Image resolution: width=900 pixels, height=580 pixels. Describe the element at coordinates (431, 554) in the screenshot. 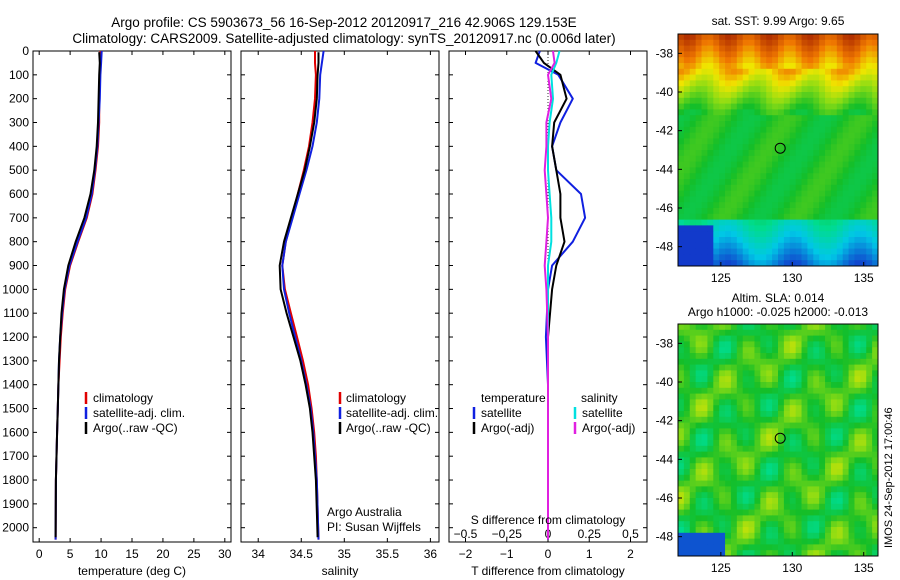

I see `x-tick-label: 36` at that location.